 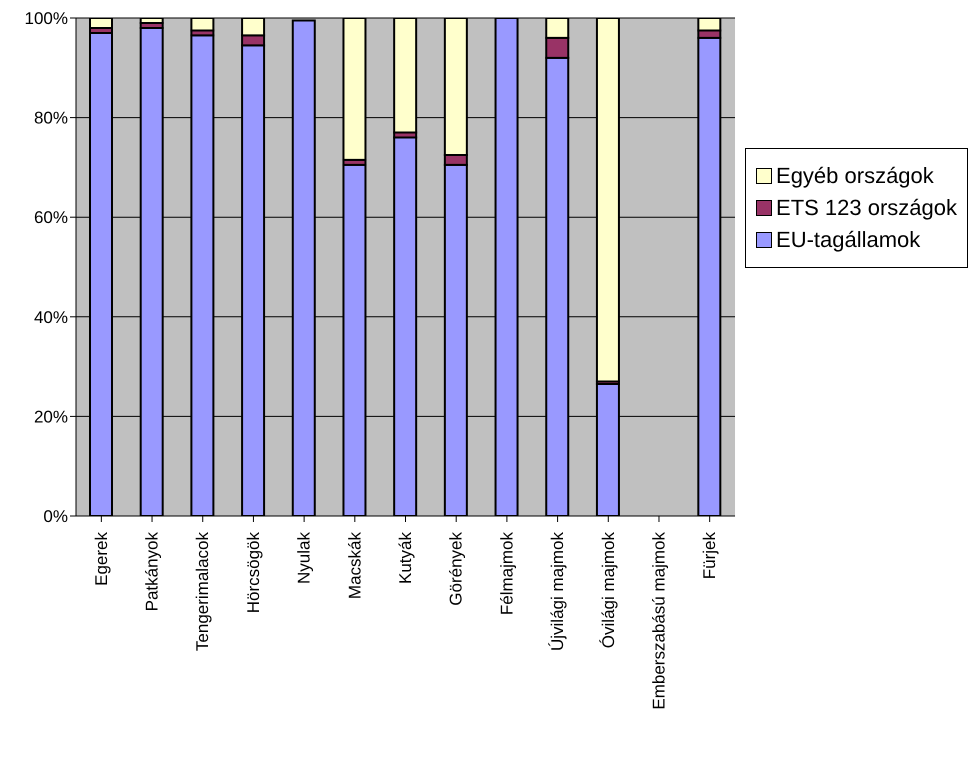 What do you see at coordinates (866, 208) in the screenshot?
I see `legend-label: ETS 123 országok` at bounding box center [866, 208].